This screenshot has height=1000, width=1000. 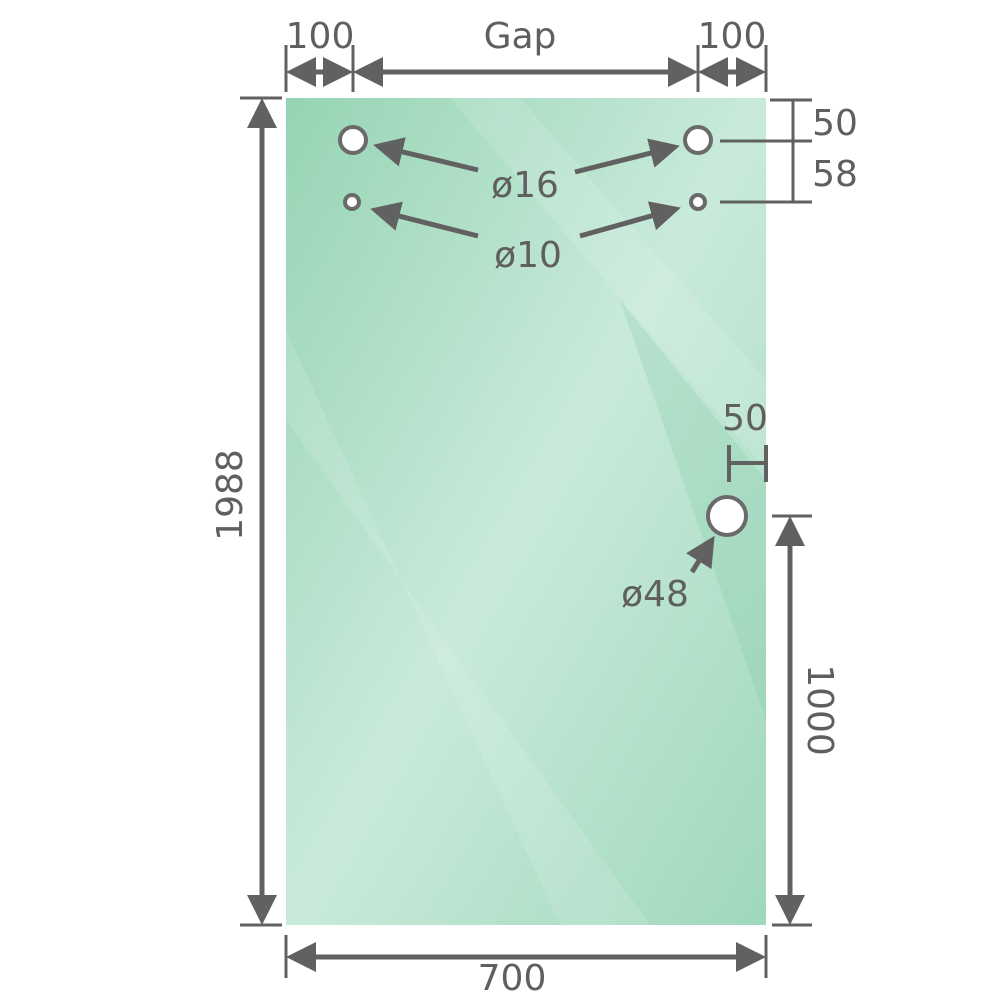 I want to click on top-right-offset-label: 100, so click(x=732, y=36).